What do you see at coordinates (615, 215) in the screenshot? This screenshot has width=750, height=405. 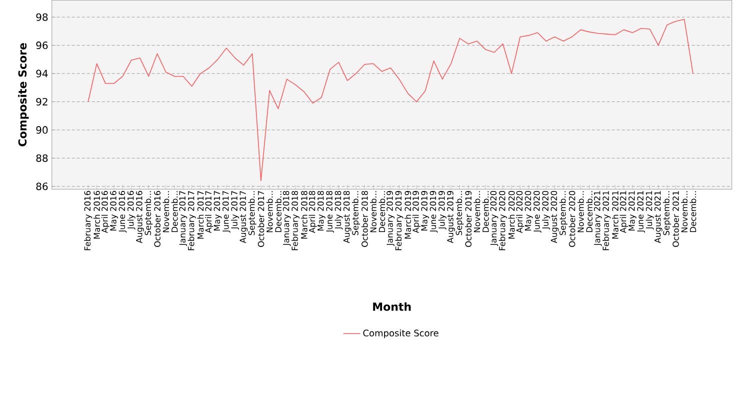 I see `x-tick-label: March 2021` at bounding box center [615, 215].